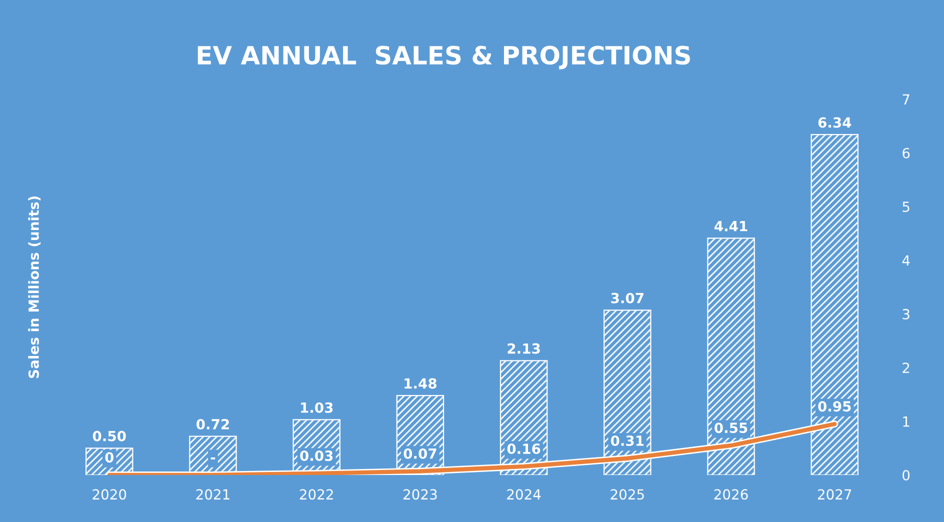 This screenshot has height=522, width=944. What do you see at coordinates (420, 494) in the screenshot?
I see `x-tick-label: 2023` at bounding box center [420, 494].